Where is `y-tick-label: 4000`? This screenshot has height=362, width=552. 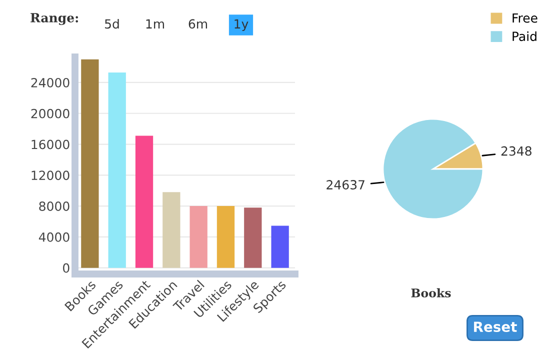 y-tick-label: 4000 is located at coordinates (54, 237).